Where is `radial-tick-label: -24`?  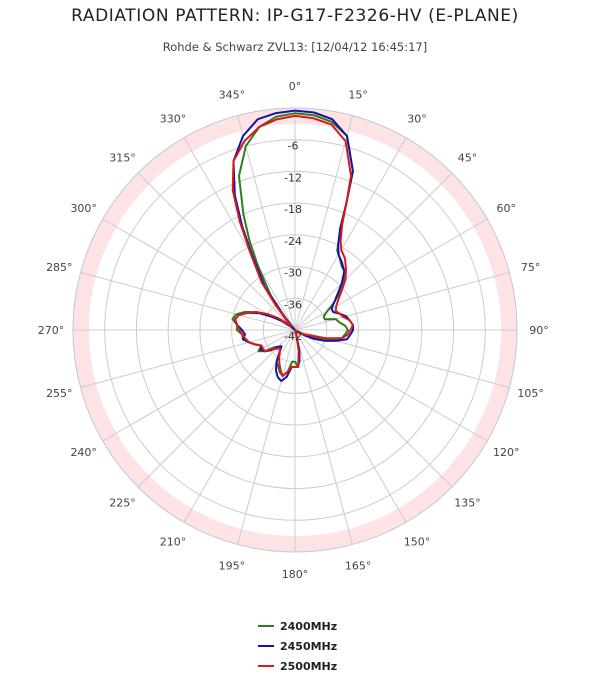 radial-tick-label: -24 is located at coordinates (293, 241).